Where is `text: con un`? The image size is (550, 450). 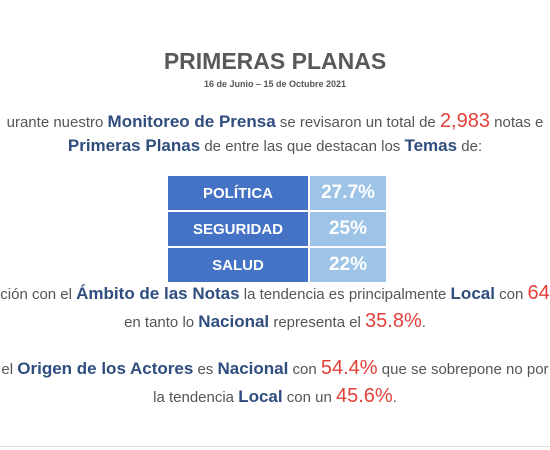
text: con un is located at coordinates (309, 397).